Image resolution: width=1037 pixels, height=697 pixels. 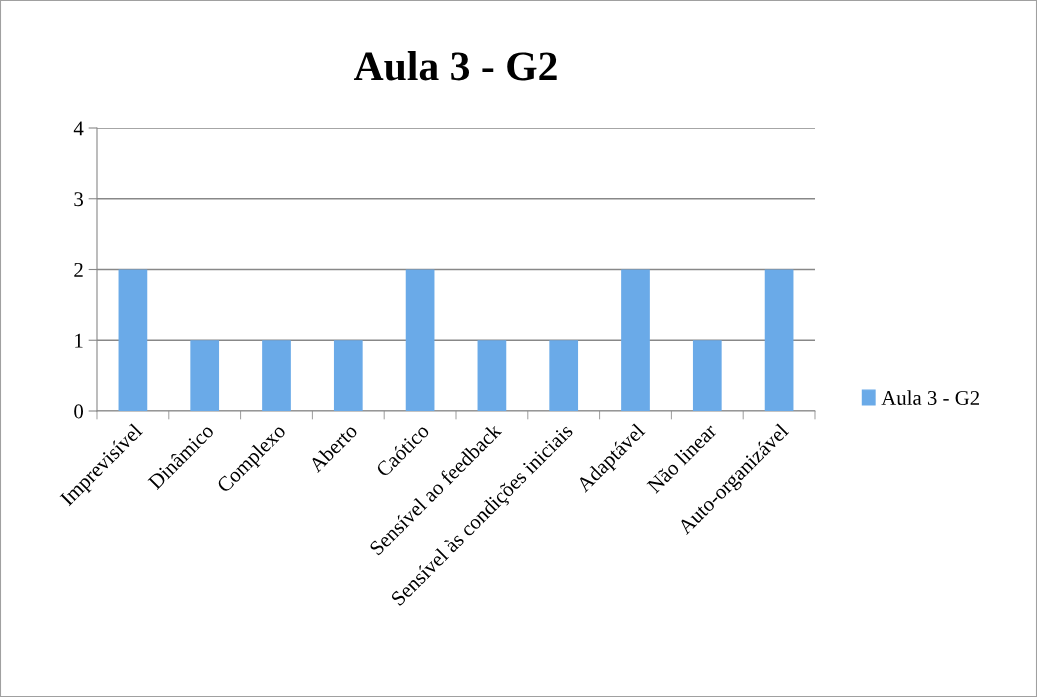 What do you see at coordinates (79, 411) in the screenshot?
I see `y-tick-label: 0` at bounding box center [79, 411].